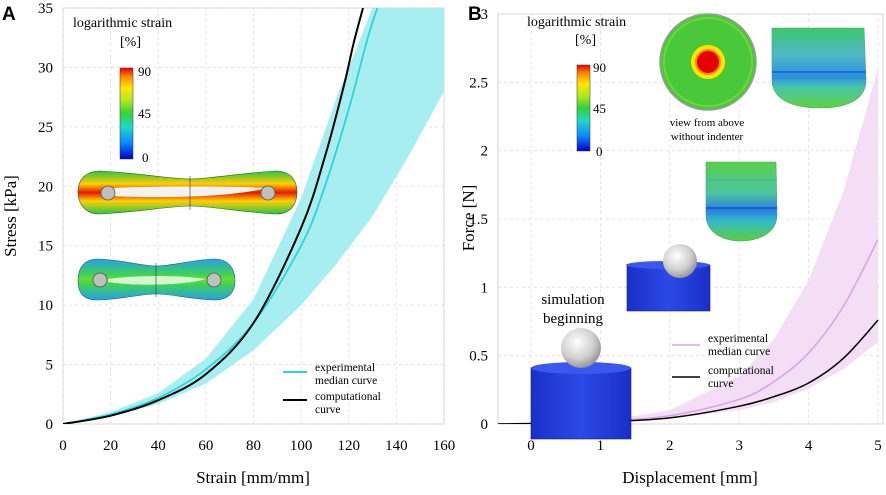 The height and width of the screenshot is (495, 886). What do you see at coordinates (349, 446) in the screenshot?
I see `panel-a-xtick-label: 120` at bounding box center [349, 446].